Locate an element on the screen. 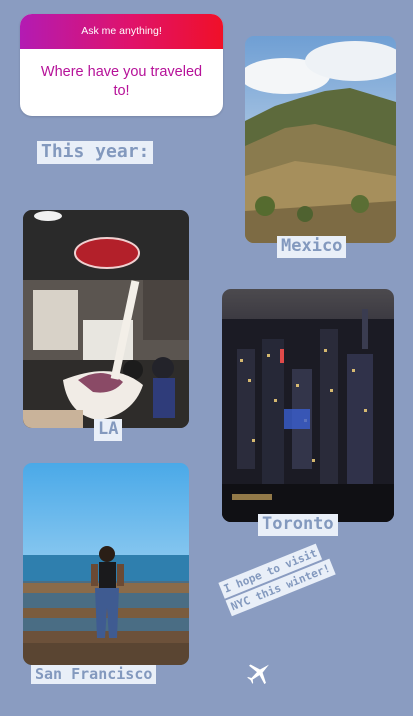  mexico-photo is located at coordinates (320, 139).